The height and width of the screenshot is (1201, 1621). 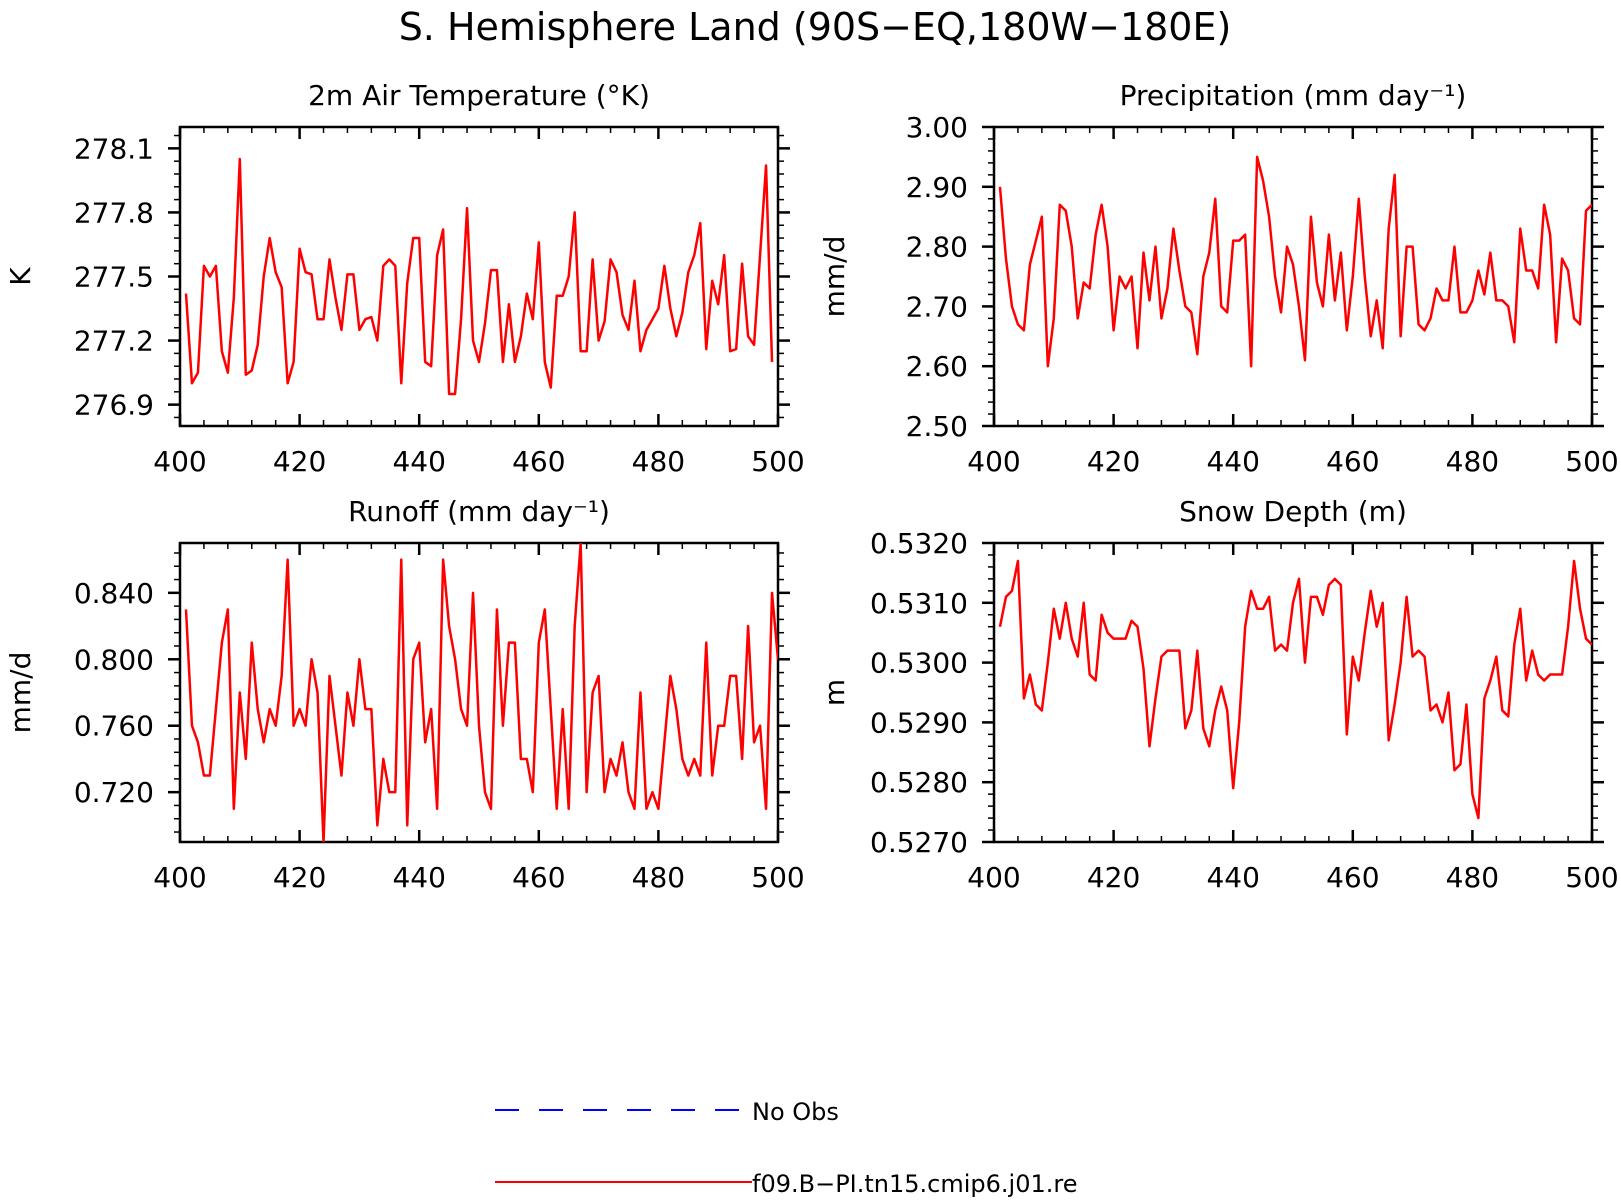 I want to click on y-tick-label: 0.5300, so click(x=919, y=663).